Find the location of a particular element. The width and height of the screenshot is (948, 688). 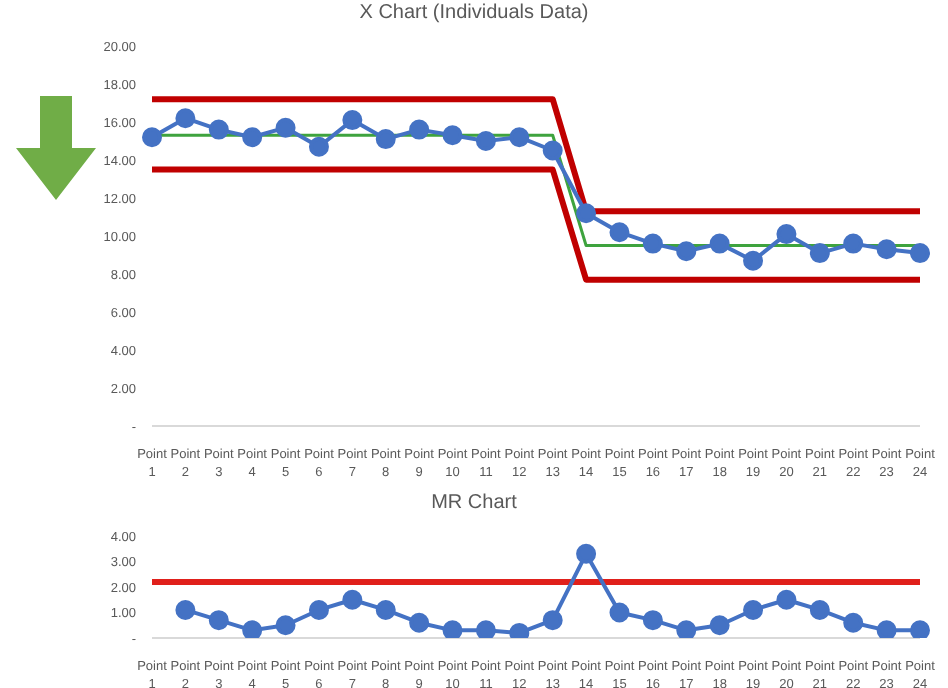

chart-title: MR Chart is located at coordinates (474, 503).